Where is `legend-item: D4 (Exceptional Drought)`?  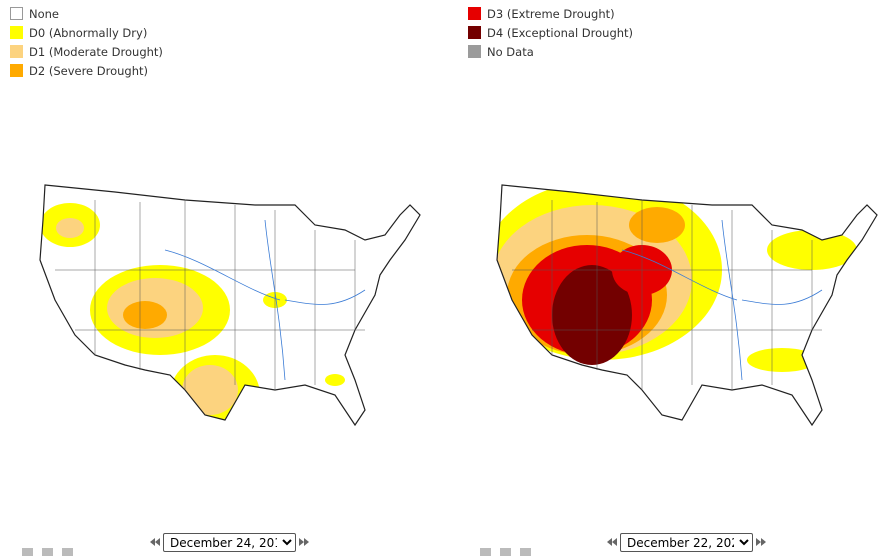 legend-item: D4 (Exceptional Drought) is located at coordinates (550, 32).